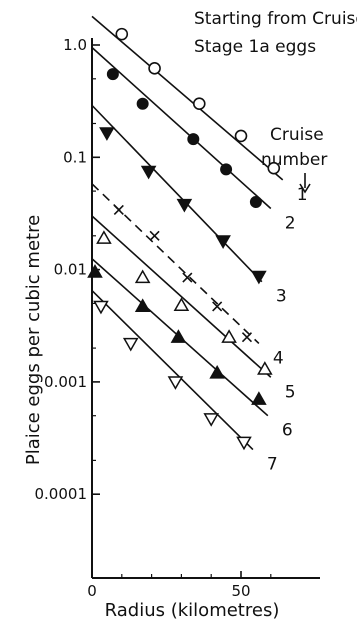 This screenshot has width=357, height=630. What do you see at coordinates (61, 494) in the screenshot?
I see `y-tick-label: 0.0001` at bounding box center [61, 494].